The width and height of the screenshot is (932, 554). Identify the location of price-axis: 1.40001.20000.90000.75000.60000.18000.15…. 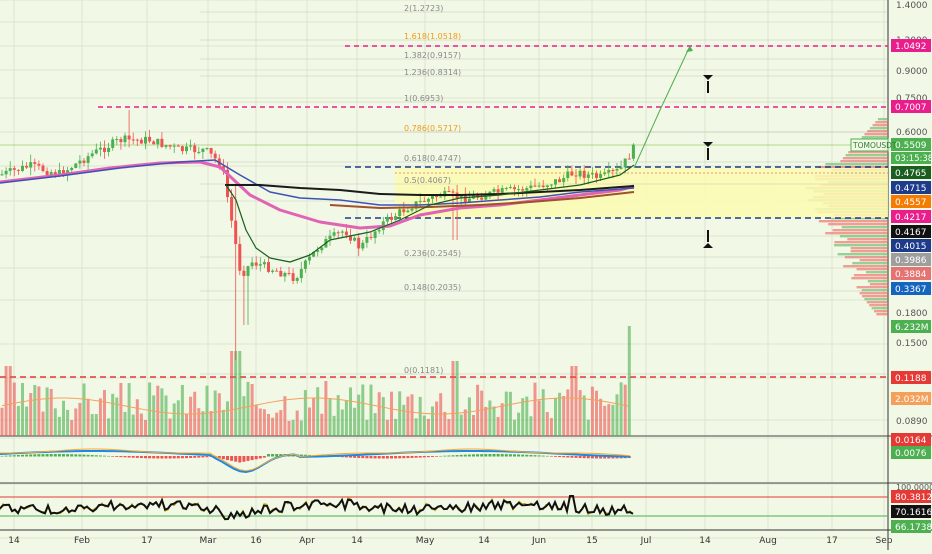
(891, 267).